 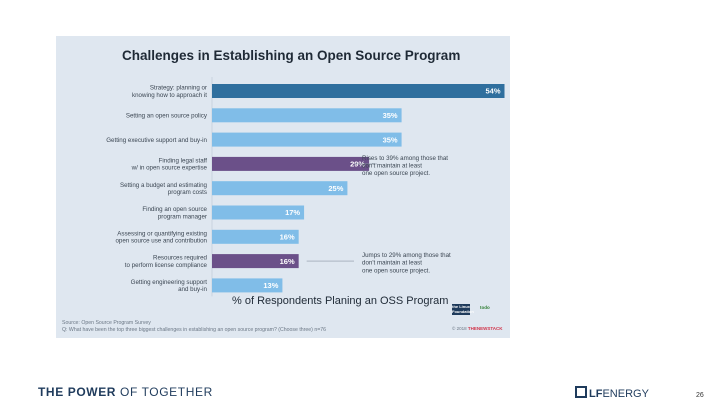 I want to click on category-label: Getting engineering support, so click(x=169, y=282).